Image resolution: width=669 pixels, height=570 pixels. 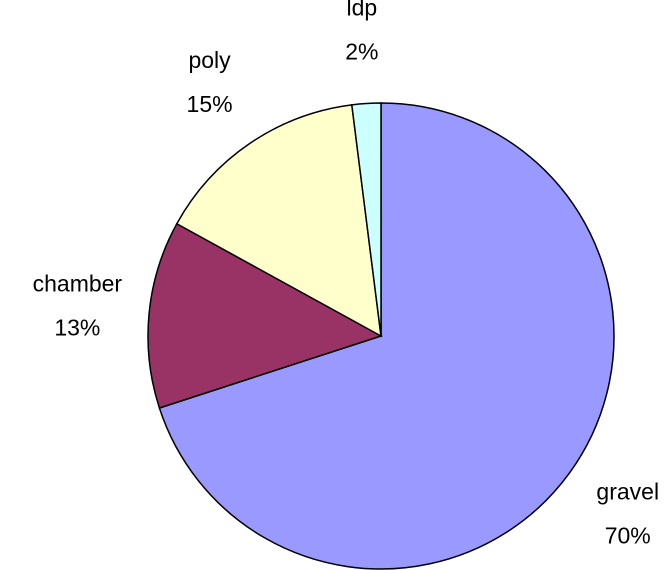 I want to click on slice-value: 13%, so click(x=77, y=327).